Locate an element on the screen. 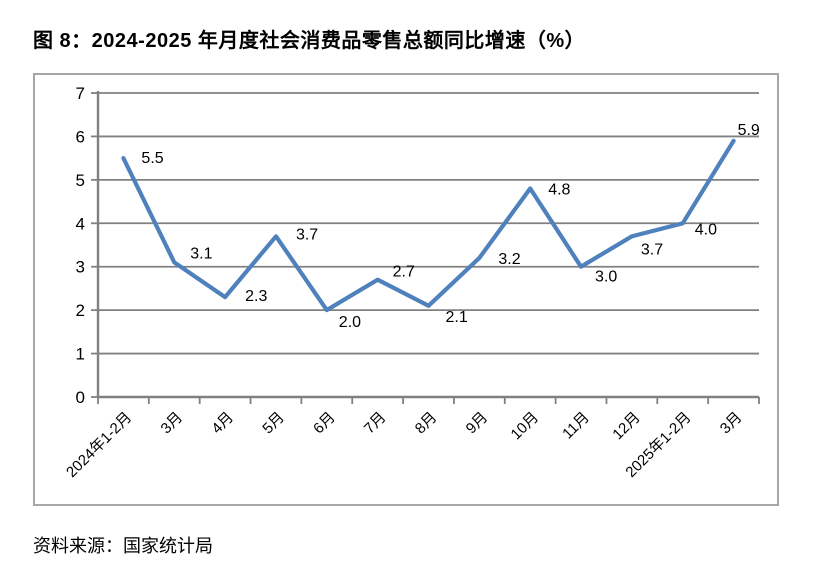 The image size is (820, 573). y-tick-label: 5 is located at coordinates (80, 180).